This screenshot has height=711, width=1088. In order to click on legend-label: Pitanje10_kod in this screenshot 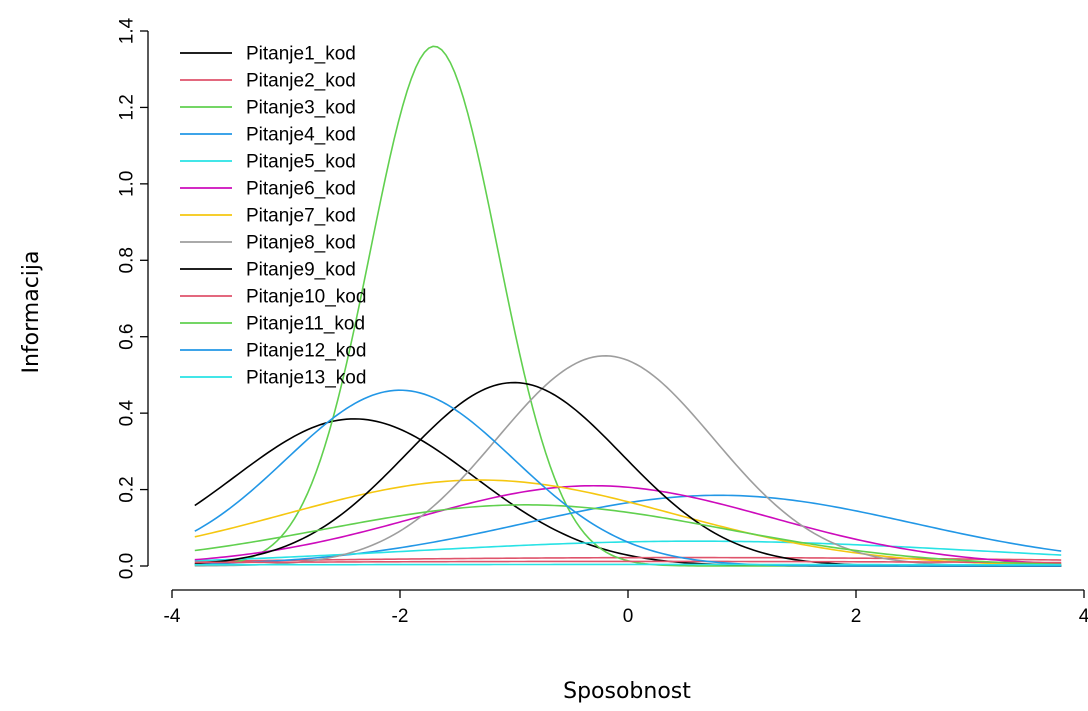, I will do `click(306, 297)`.